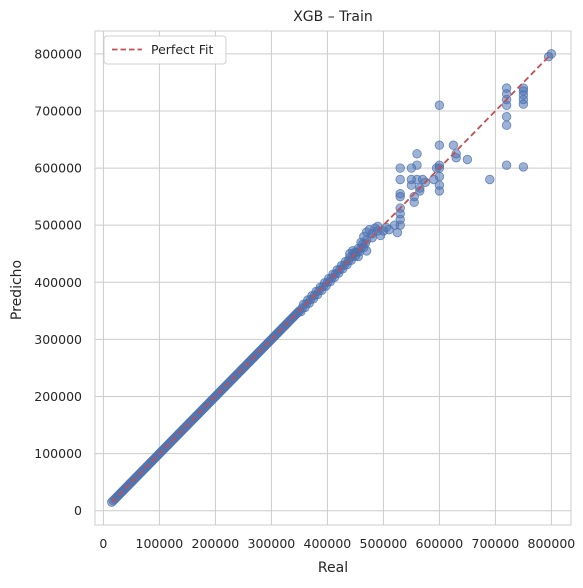 The height and width of the screenshot is (588, 583). Describe the element at coordinates (496, 543) in the screenshot. I see `x-tick-label: 700000` at that location.